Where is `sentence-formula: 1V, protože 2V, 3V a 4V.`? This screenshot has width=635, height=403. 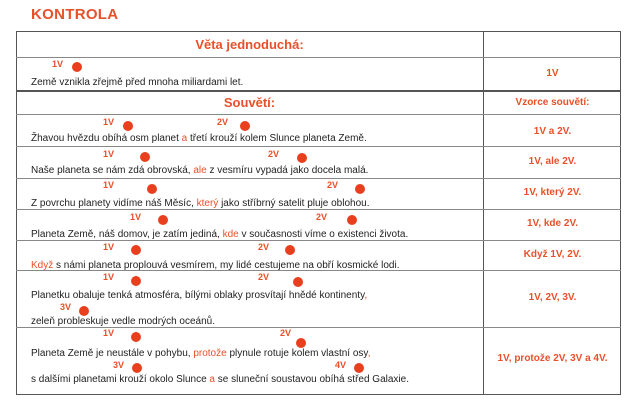 sentence-formula: 1V, protože 2V, 3V a 4V. is located at coordinates (552, 358).